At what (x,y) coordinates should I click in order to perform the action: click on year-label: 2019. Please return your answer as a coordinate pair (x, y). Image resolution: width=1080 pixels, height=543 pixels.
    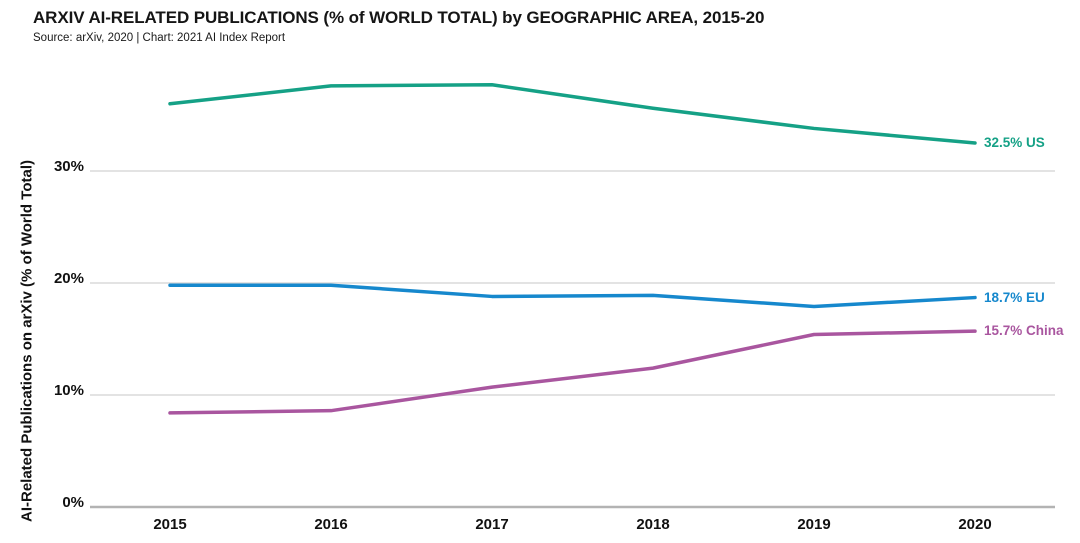
    Looking at the image, I should click on (814, 524).